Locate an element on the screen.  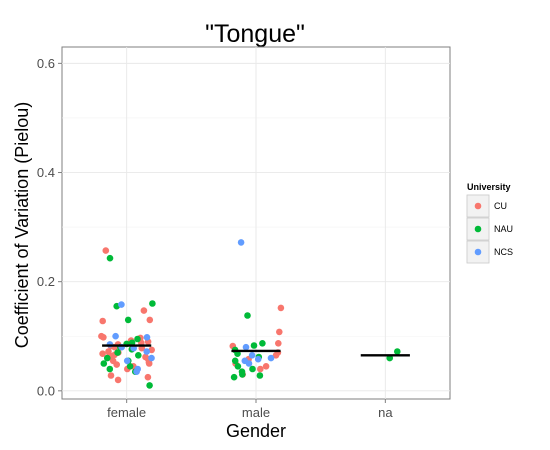
y-tick-label: 0.0 is located at coordinates (46, 390).